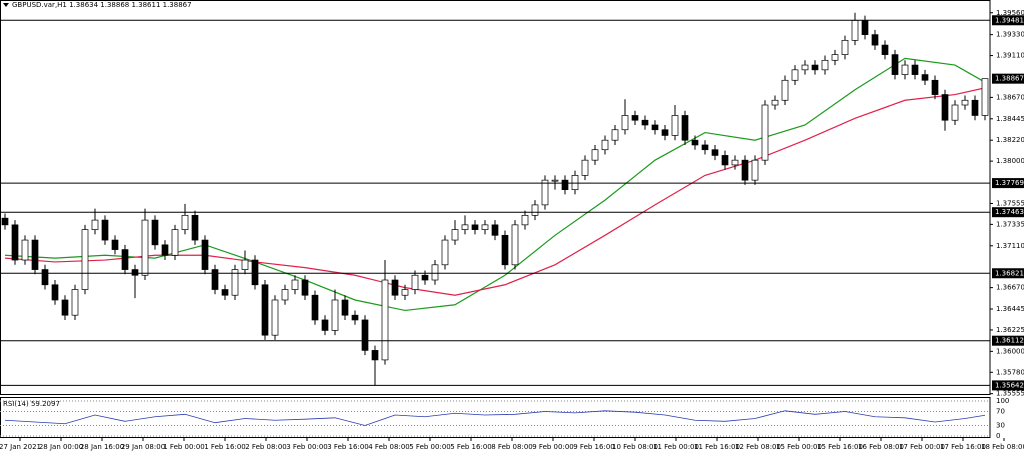 The height and width of the screenshot is (452, 1024). Describe the element at coordinates (511, 447) in the screenshot. I see `x-tick-label: 8 Feb 08:00` at that location.